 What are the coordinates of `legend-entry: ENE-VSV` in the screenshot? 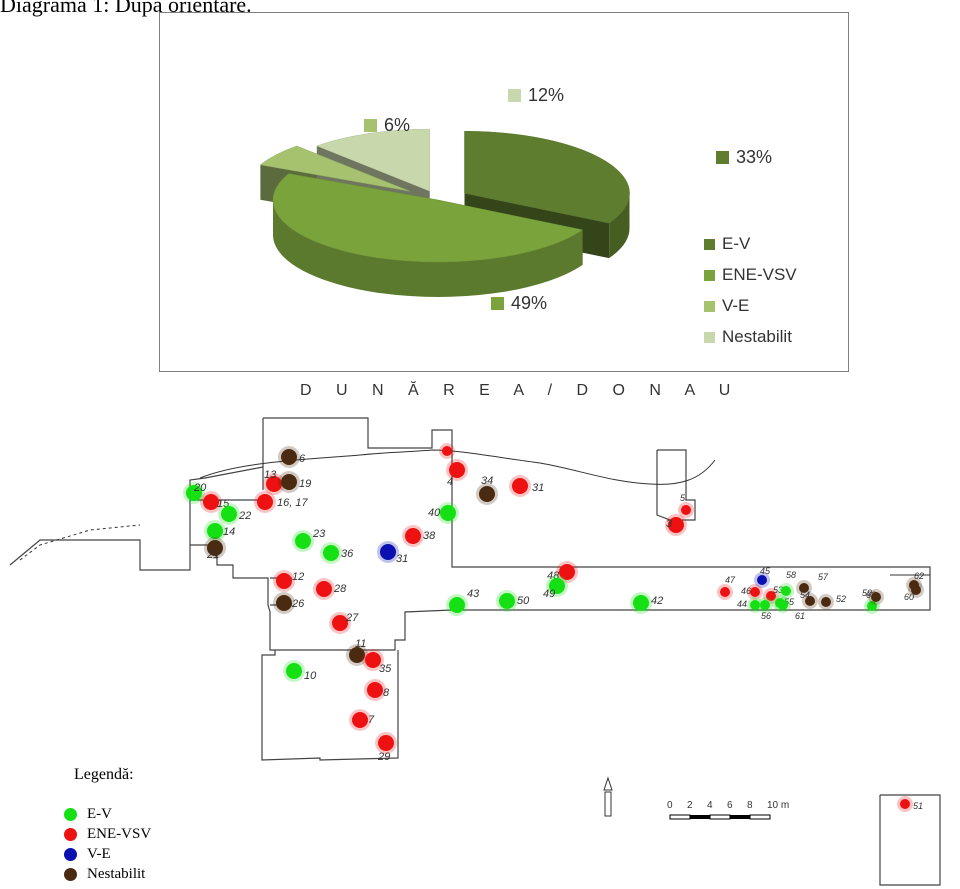 It's located at (759, 274).